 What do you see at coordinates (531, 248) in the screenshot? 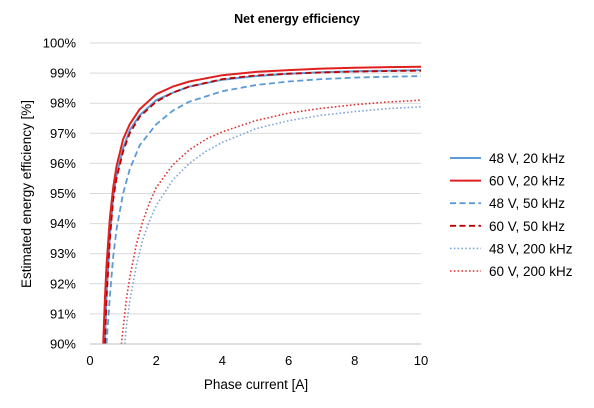
I see `legend-label-4: 48 V, 200 kHz` at bounding box center [531, 248].